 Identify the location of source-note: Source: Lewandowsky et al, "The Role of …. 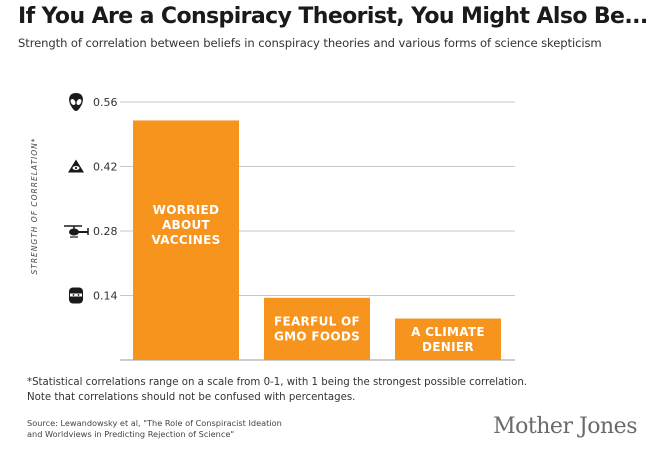
(187, 429).